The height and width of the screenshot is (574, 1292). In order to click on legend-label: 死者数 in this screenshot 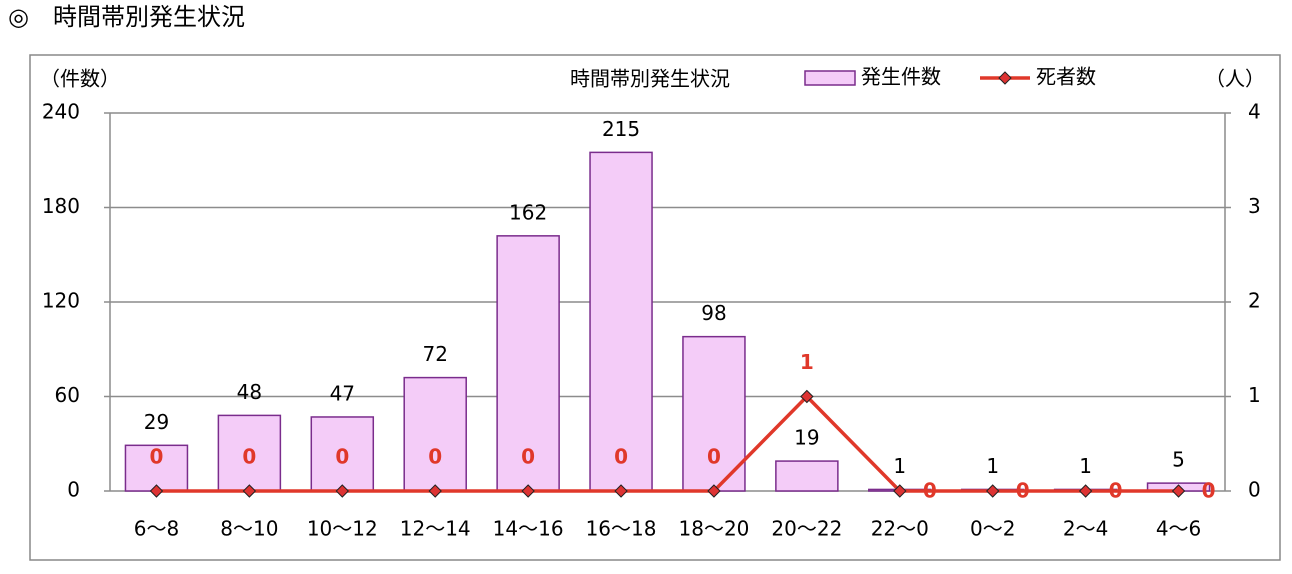, I will do `click(1066, 77)`.